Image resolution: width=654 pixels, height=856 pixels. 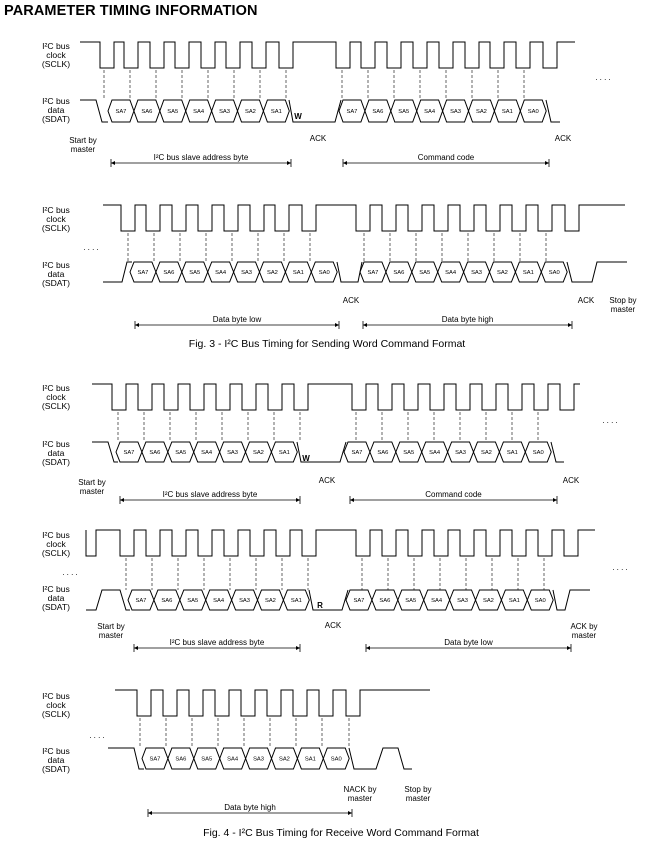 I want to click on fig3b-clock-label: clock, so click(x=56, y=219).